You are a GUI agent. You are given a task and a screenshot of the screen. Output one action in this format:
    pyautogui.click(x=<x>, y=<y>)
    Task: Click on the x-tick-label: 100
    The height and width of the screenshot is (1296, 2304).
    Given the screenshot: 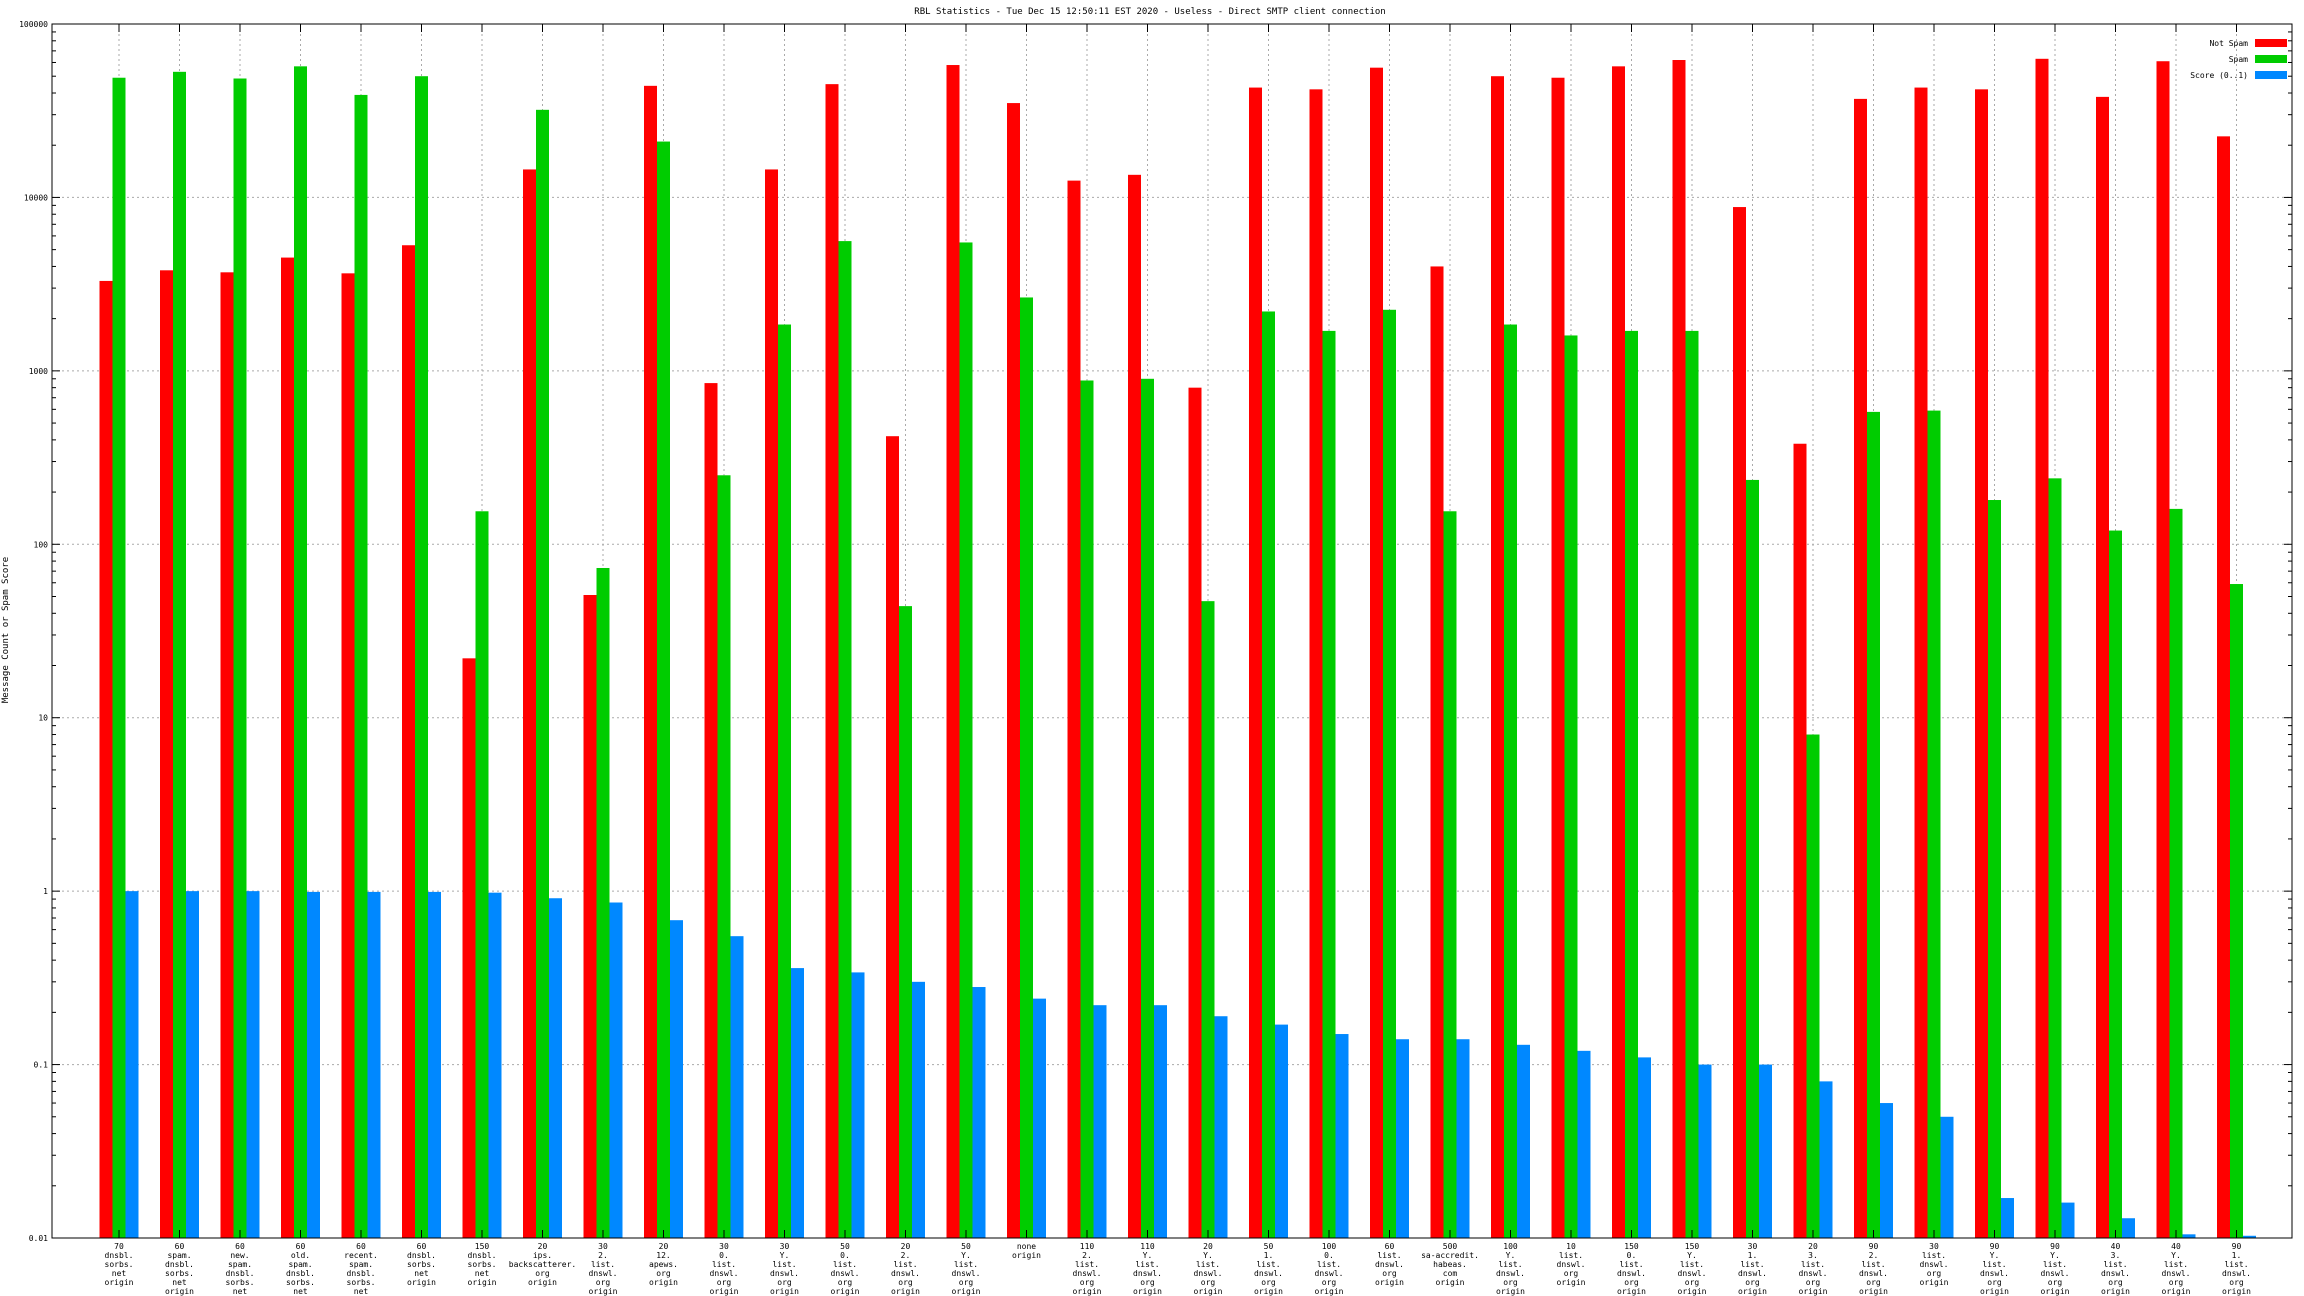 What is the action you would take?
    pyautogui.click(x=1510, y=1246)
    